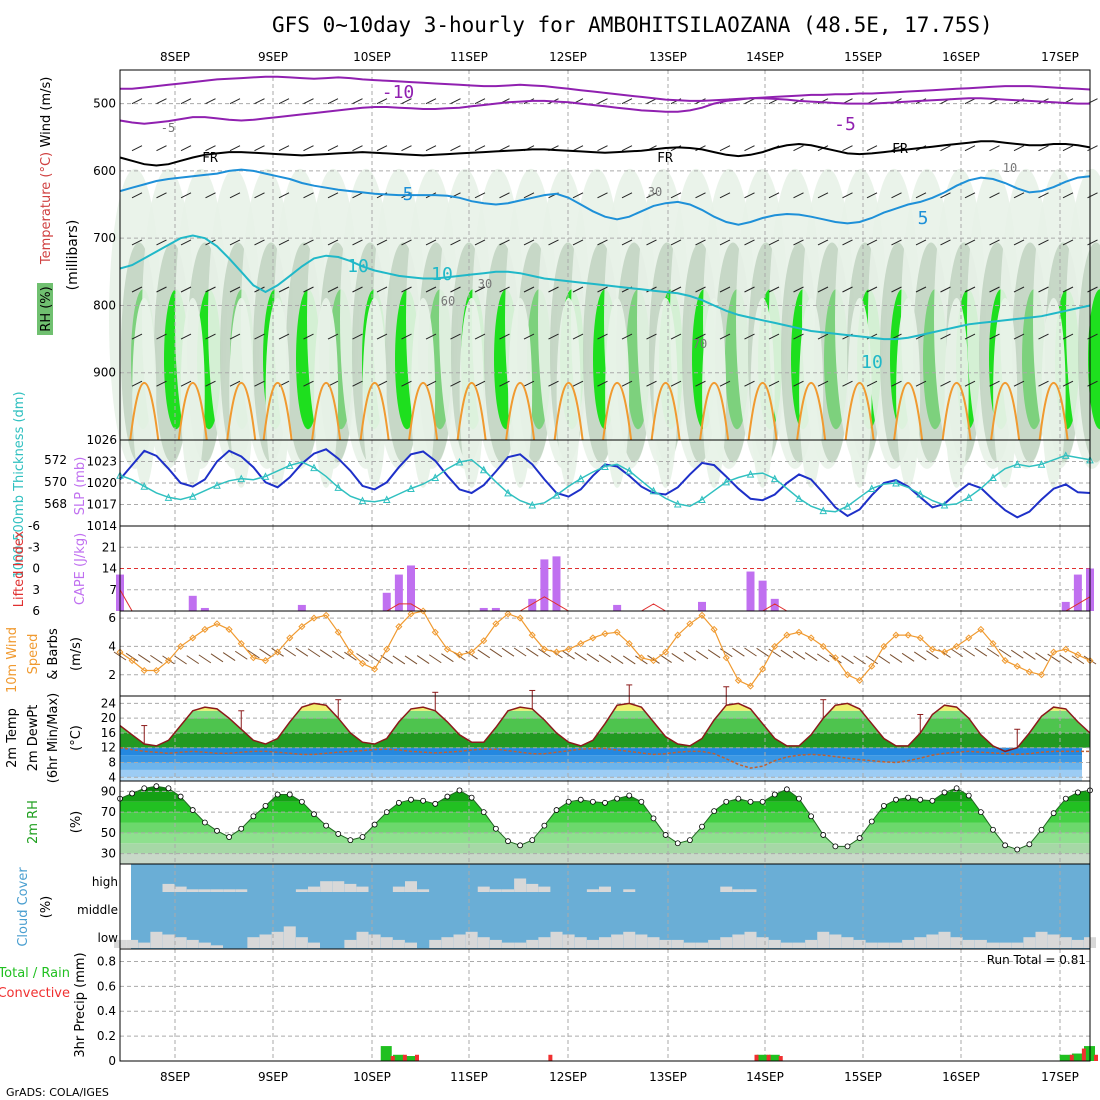 This screenshot has width=1100, height=1100. What do you see at coordinates (12, 660) in the screenshot?
I see `ylabel-wind-10m: 10m Wind` at bounding box center [12, 660].